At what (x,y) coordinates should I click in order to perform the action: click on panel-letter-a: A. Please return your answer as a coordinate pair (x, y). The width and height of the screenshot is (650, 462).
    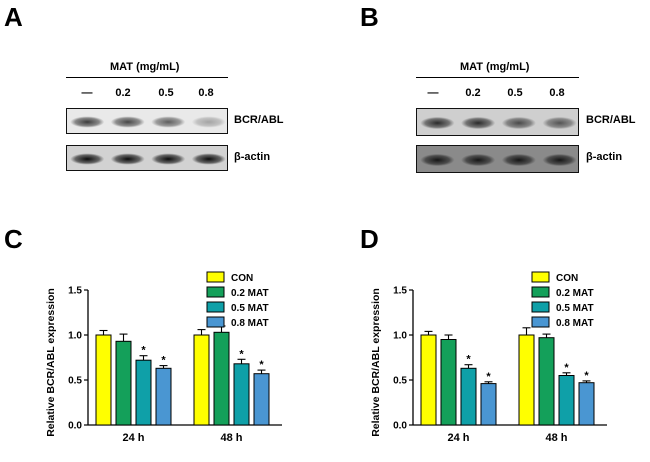
    Looking at the image, I should click on (13, 17).